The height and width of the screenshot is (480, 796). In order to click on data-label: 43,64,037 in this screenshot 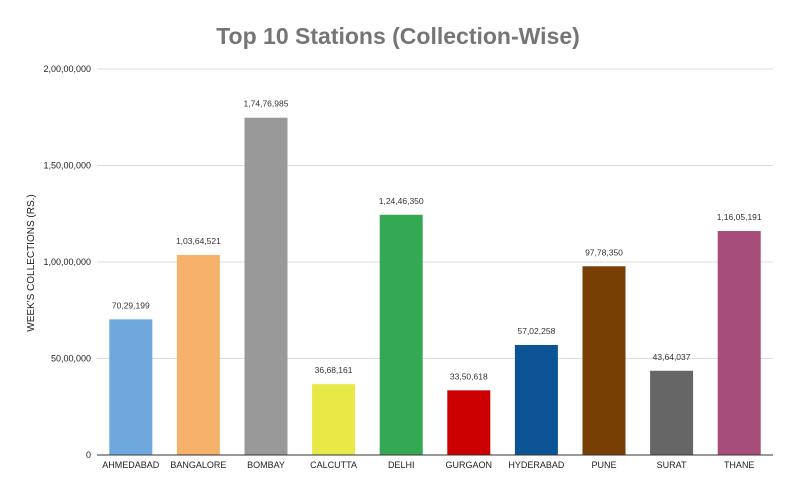, I will do `click(672, 357)`.